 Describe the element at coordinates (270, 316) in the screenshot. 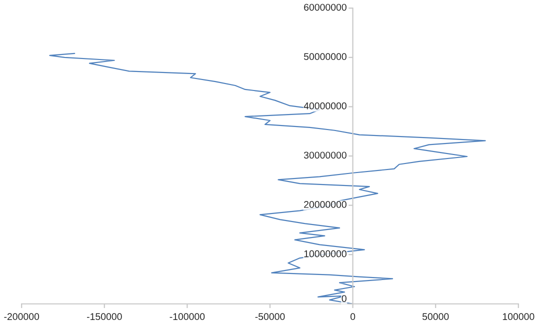

I see `x-tick-label: -50000` at that location.